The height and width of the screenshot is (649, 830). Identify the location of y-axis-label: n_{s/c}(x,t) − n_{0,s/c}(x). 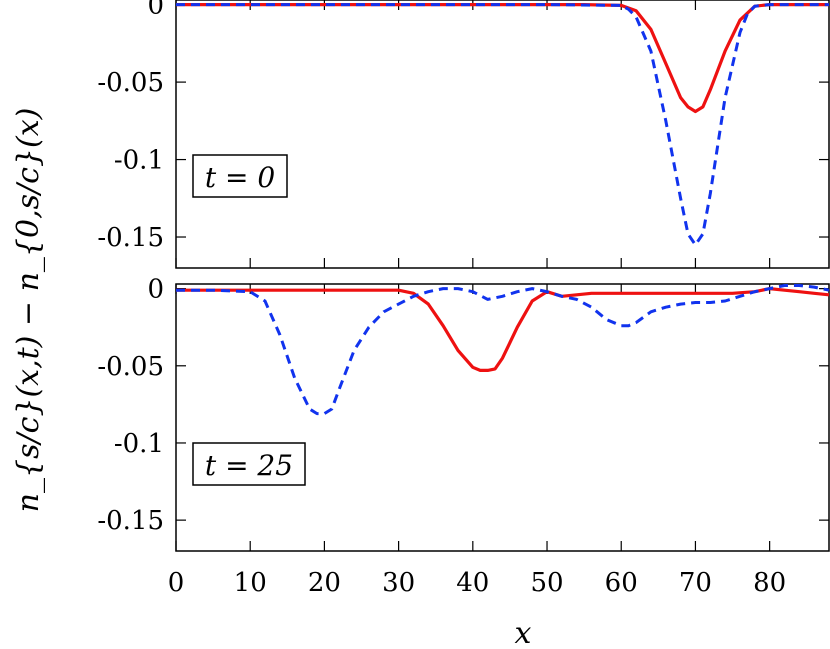
(28, 310).